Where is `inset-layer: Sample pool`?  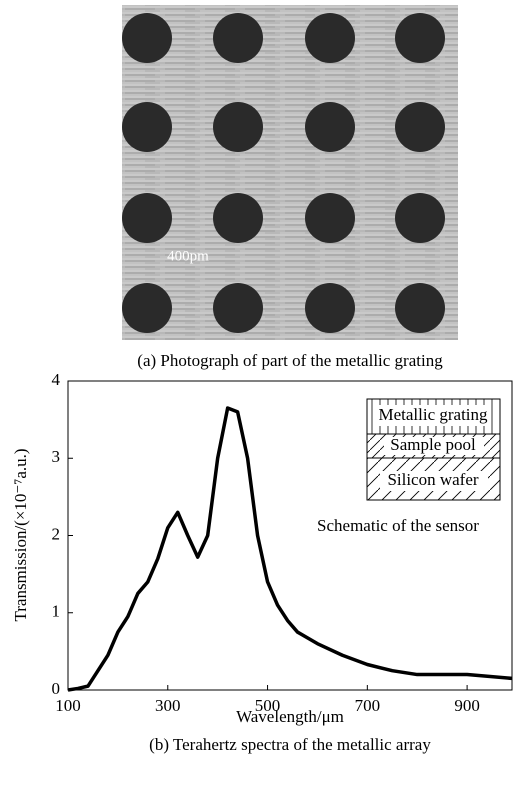 inset-layer: Sample pool is located at coordinates (433, 444).